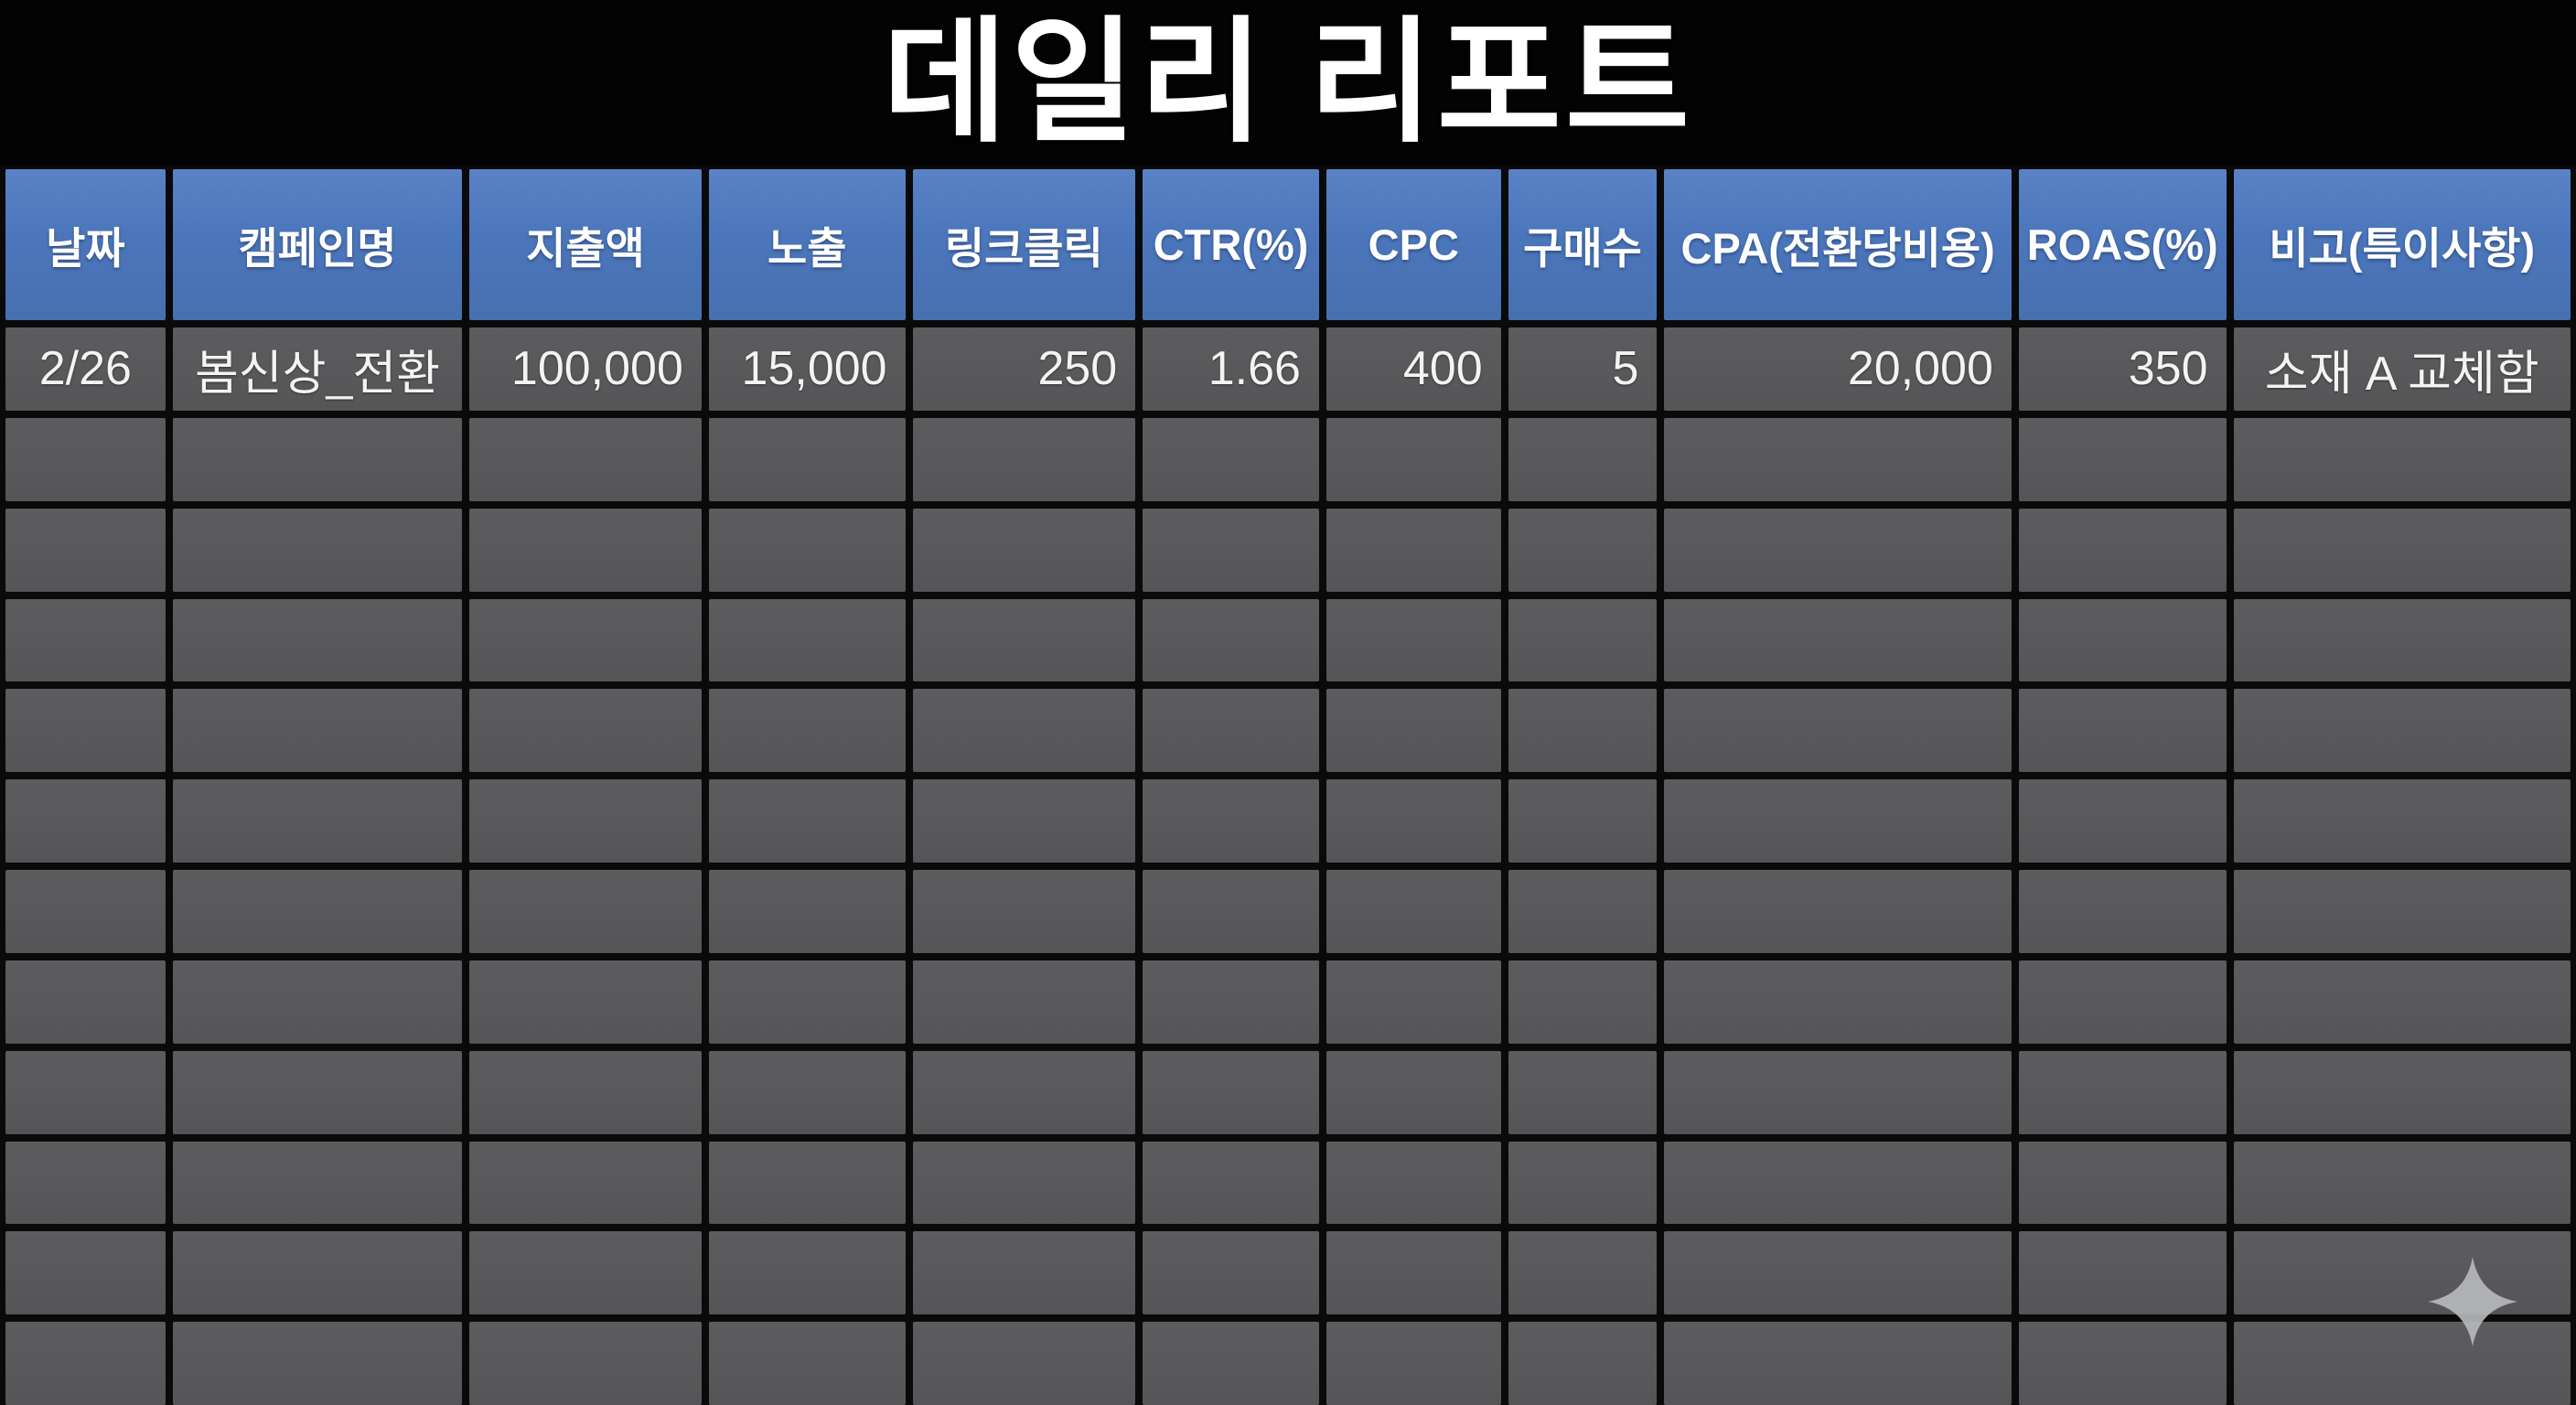  Describe the element at coordinates (1414, 459) in the screenshot. I see `table-cell-r1-c6` at that location.